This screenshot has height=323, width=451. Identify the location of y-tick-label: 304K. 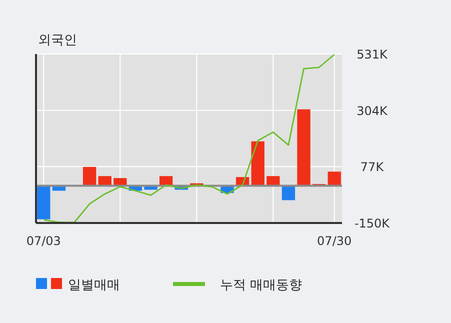
(372, 111).